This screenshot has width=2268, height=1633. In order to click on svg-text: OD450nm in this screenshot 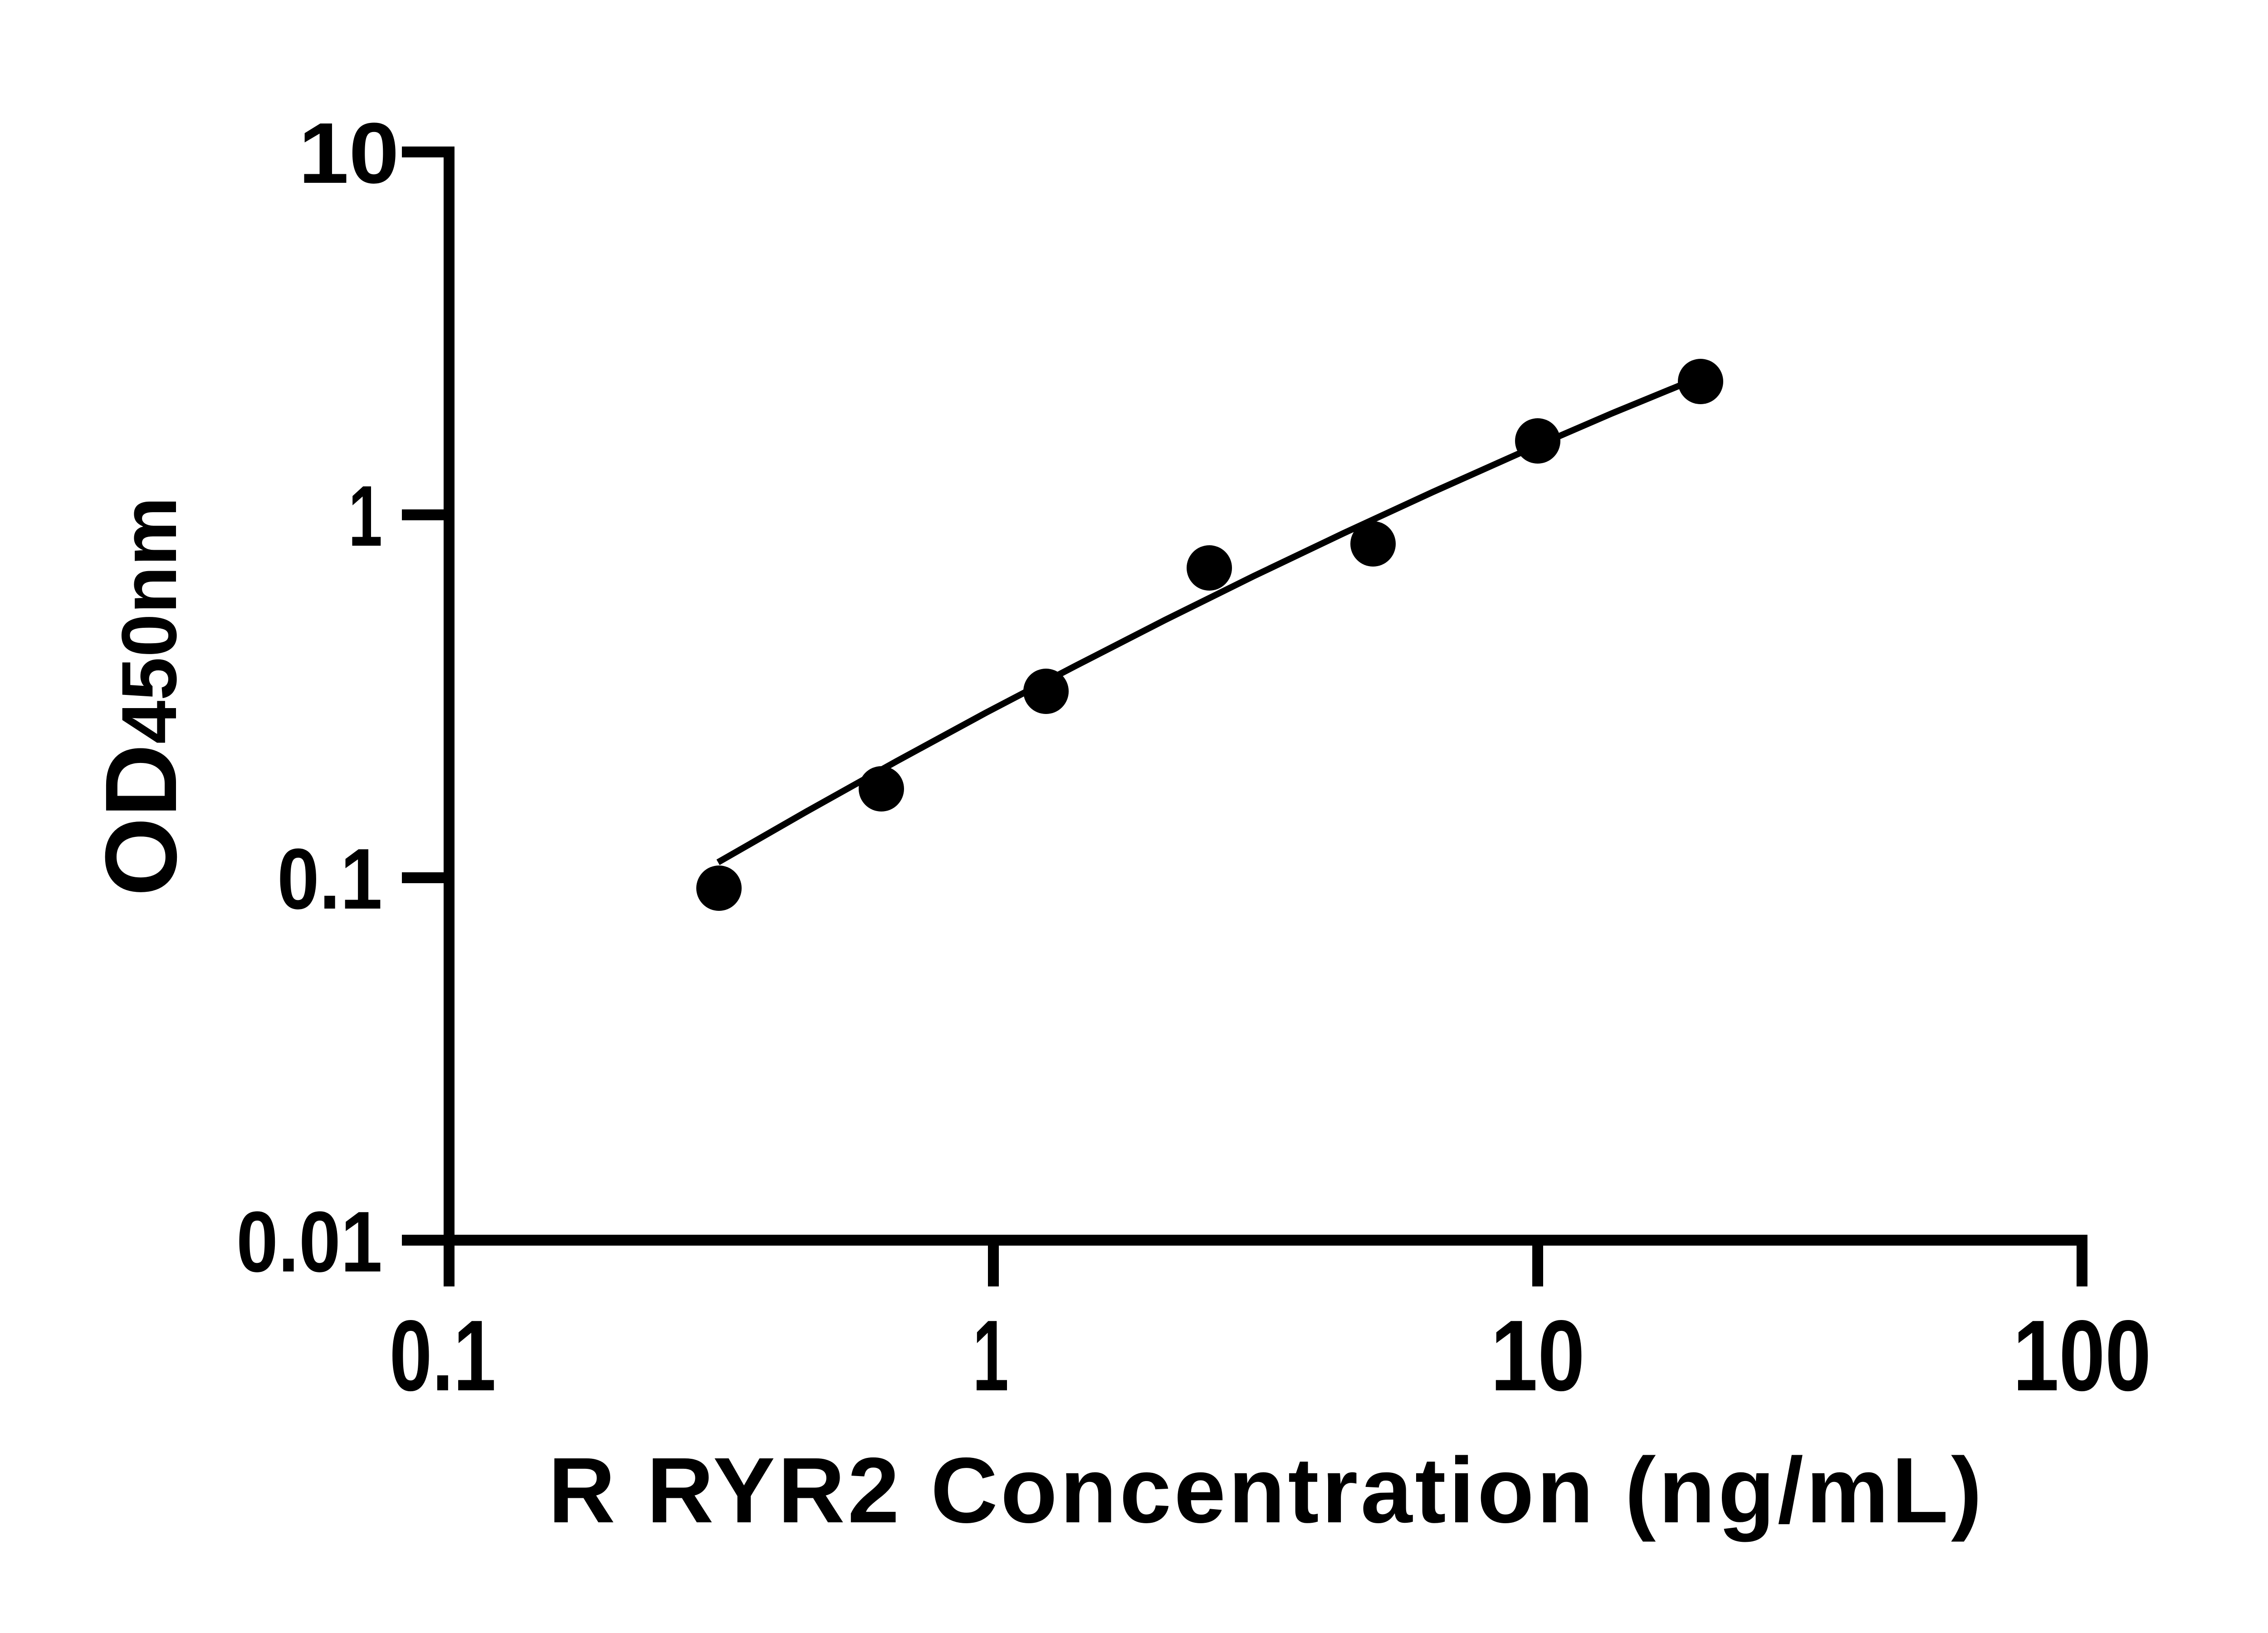, I will do `click(141, 696)`.